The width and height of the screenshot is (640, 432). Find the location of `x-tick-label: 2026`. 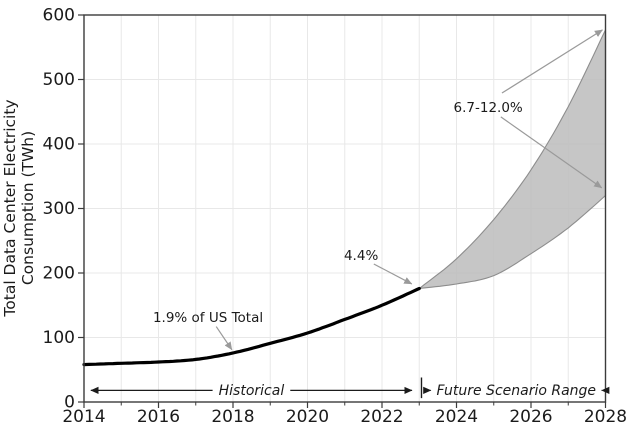

x-tick-label: 2026 is located at coordinates (530, 417).